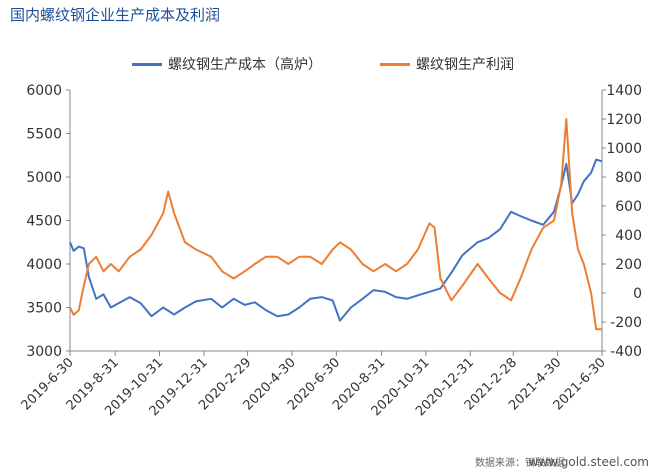 This screenshot has width=657, height=473. I want to click on y-left-tick-label: 4500, so click(44, 222).